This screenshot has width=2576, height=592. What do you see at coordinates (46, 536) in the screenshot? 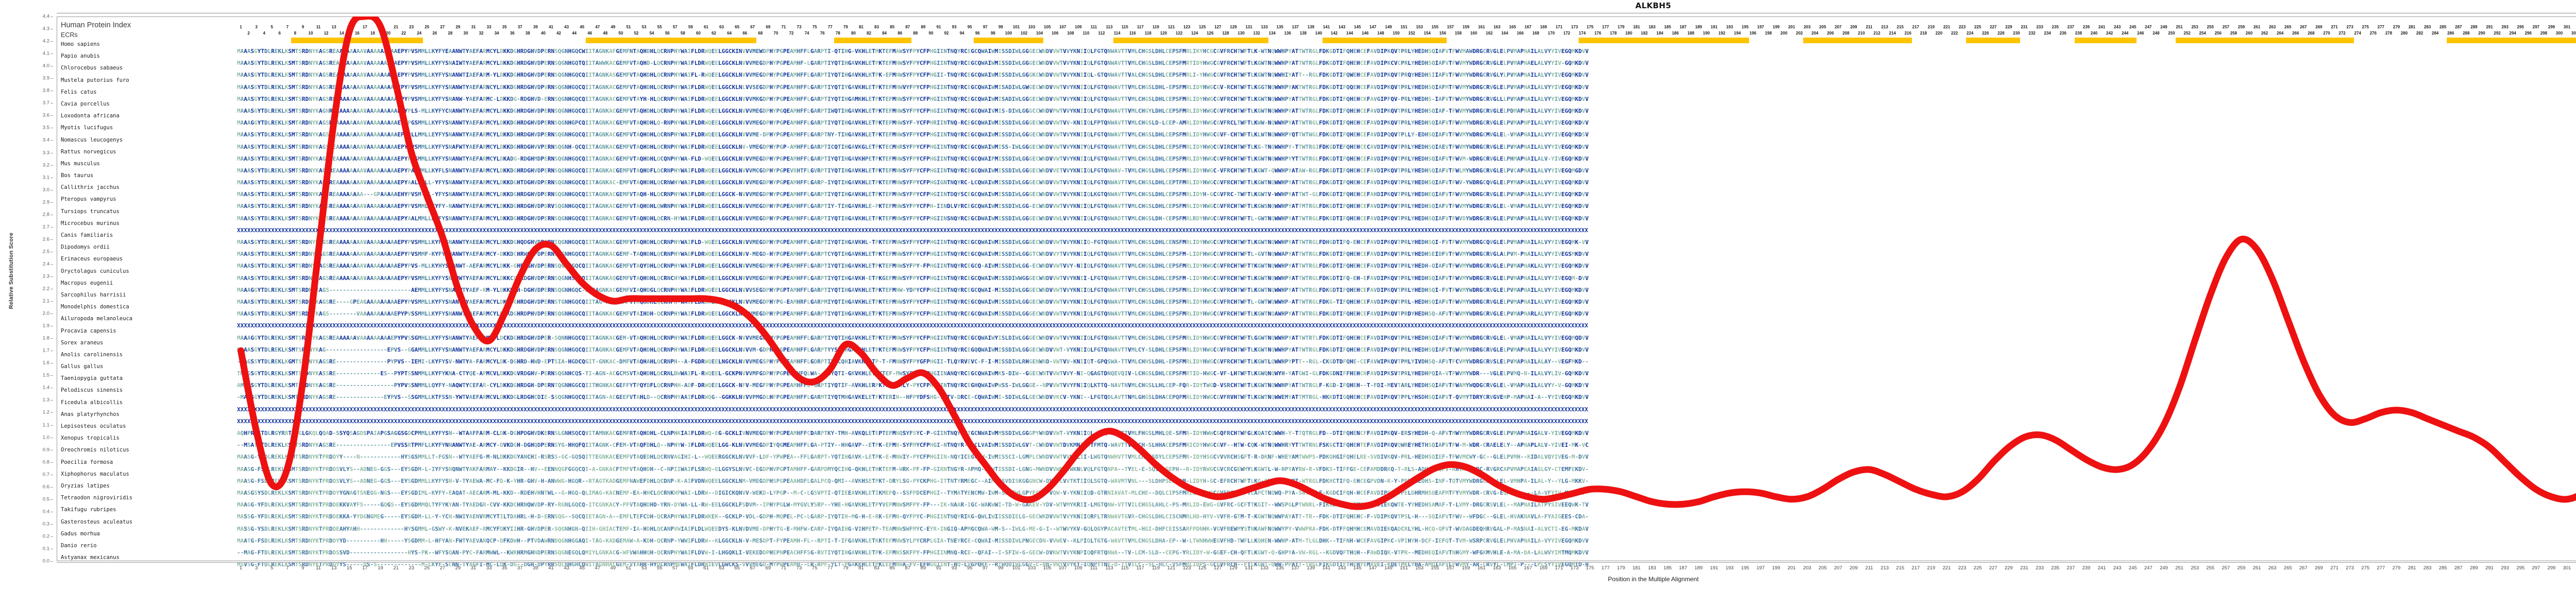
I see `y-tick-label: 0.2` at bounding box center [46, 536].